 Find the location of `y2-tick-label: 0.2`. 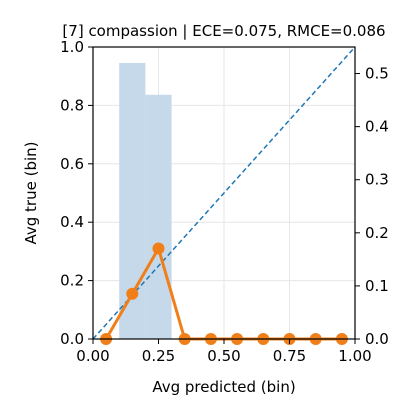

y2-tick-label: 0.2 is located at coordinates (377, 233).